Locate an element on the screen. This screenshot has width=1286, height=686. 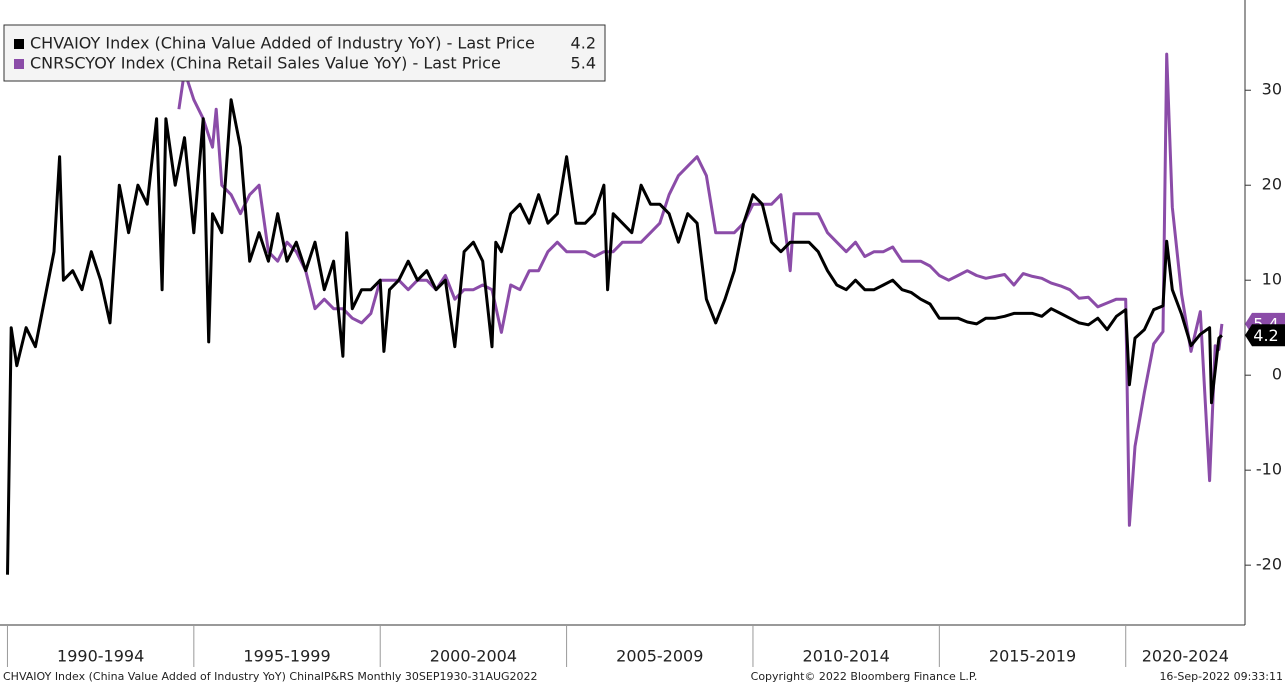
x-period-label: 2000-2004 is located at coordinates (473, 656).